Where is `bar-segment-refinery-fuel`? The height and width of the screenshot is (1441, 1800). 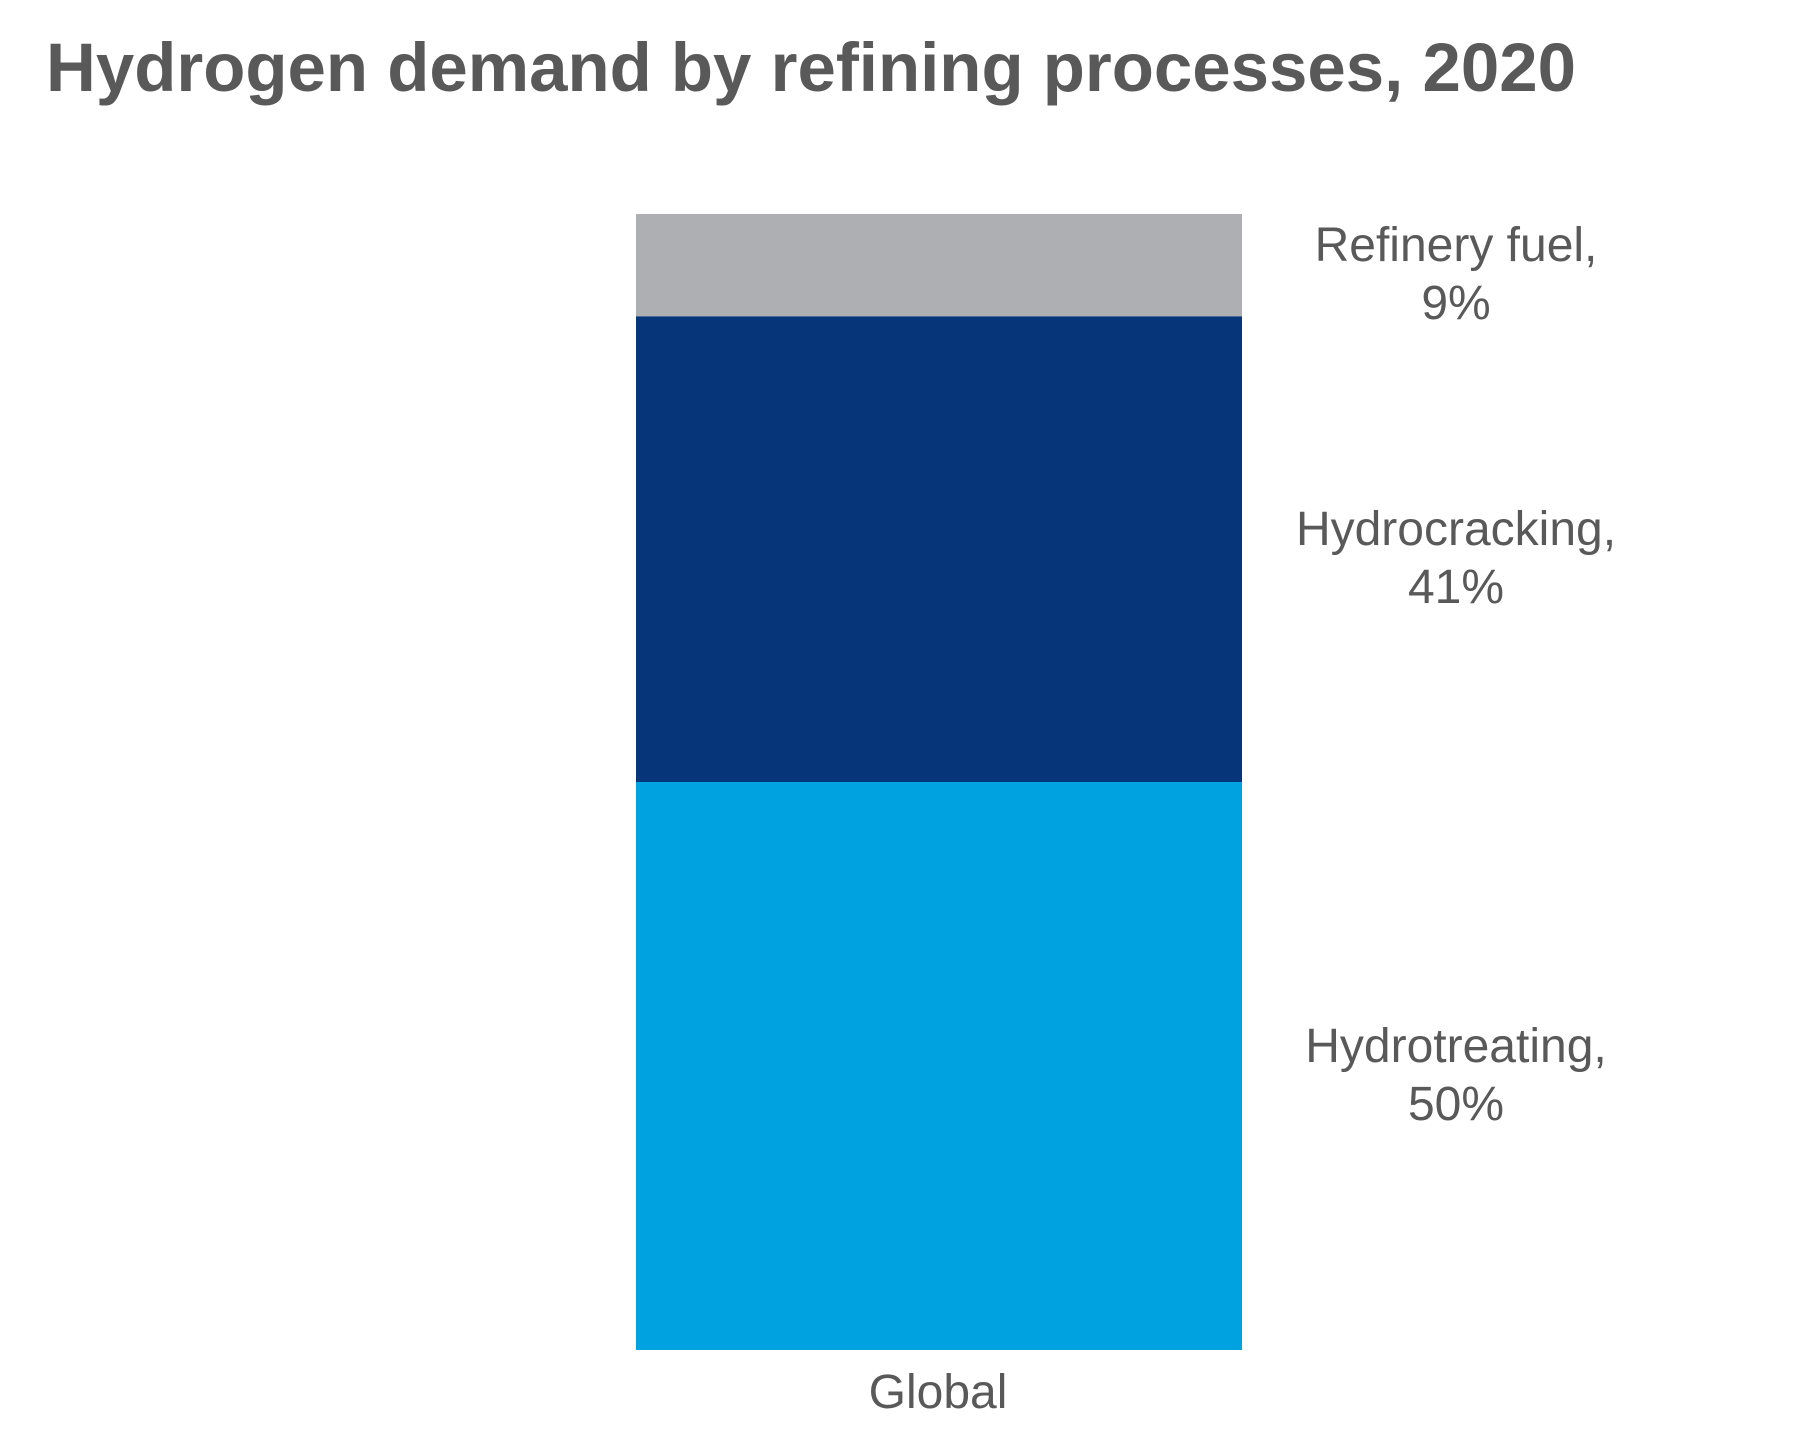 bar-segment-refinery-fuel is located at coordinates (939, 265).